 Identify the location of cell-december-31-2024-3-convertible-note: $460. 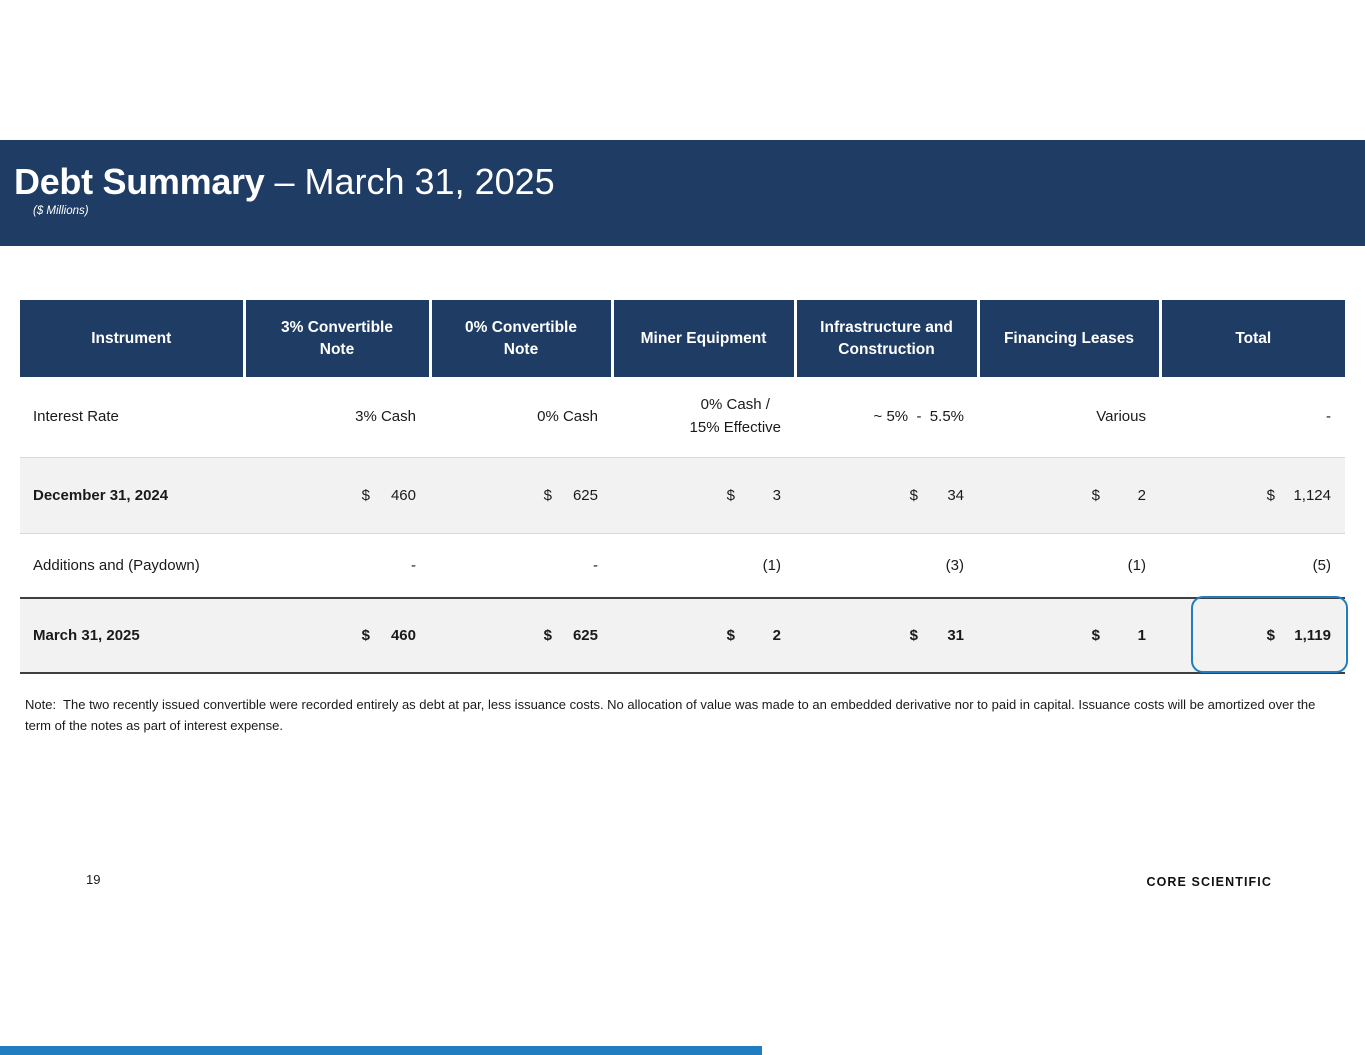
(337, 495).